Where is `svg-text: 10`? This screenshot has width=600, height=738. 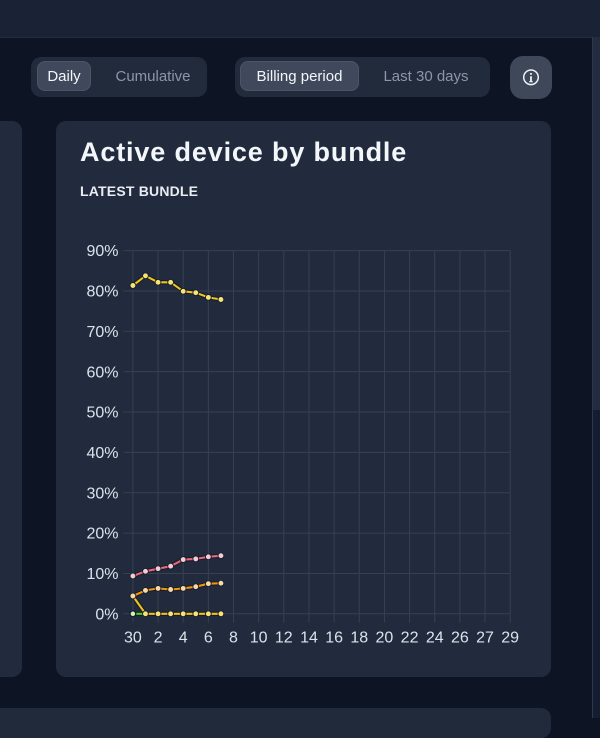 svg-text: 10 is located at coordinates (259, 638).